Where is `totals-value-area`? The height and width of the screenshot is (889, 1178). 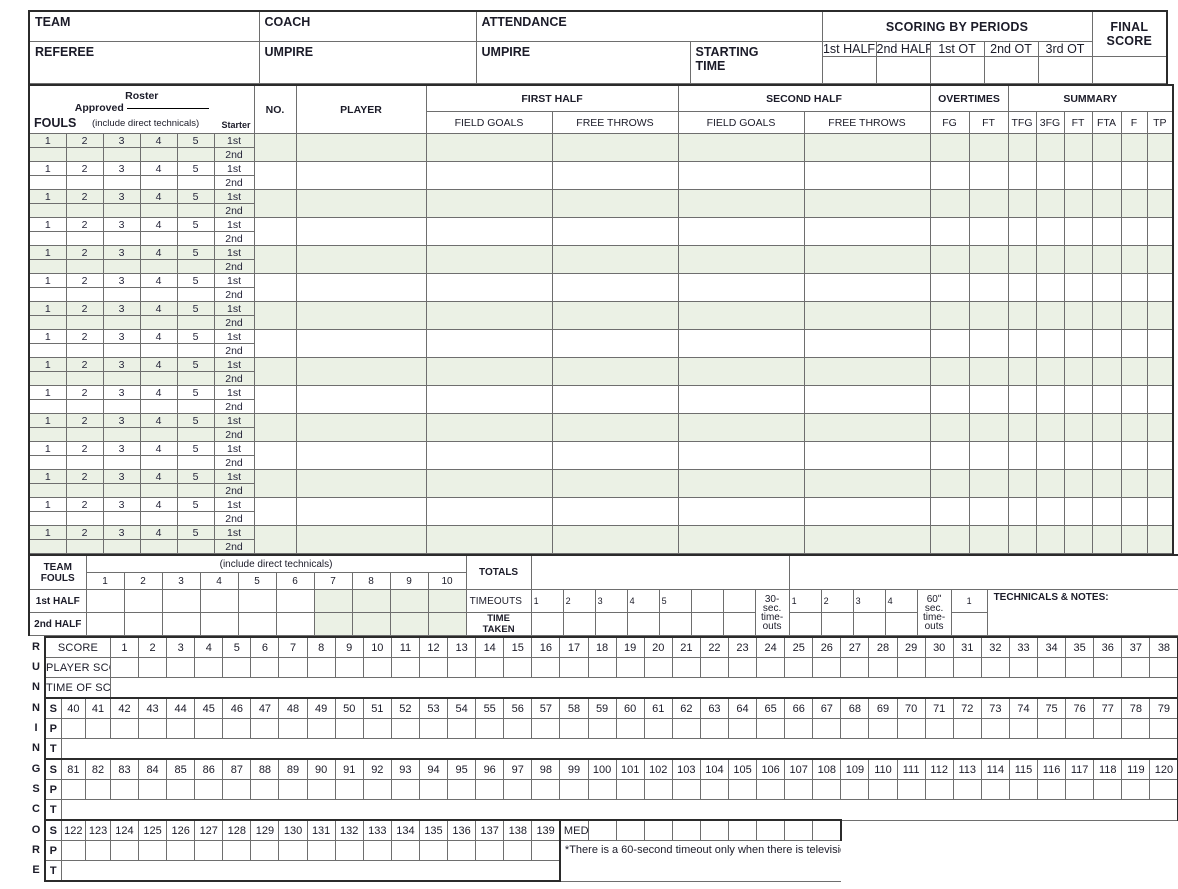
totals-value-area is located at coordinates (660, 572).